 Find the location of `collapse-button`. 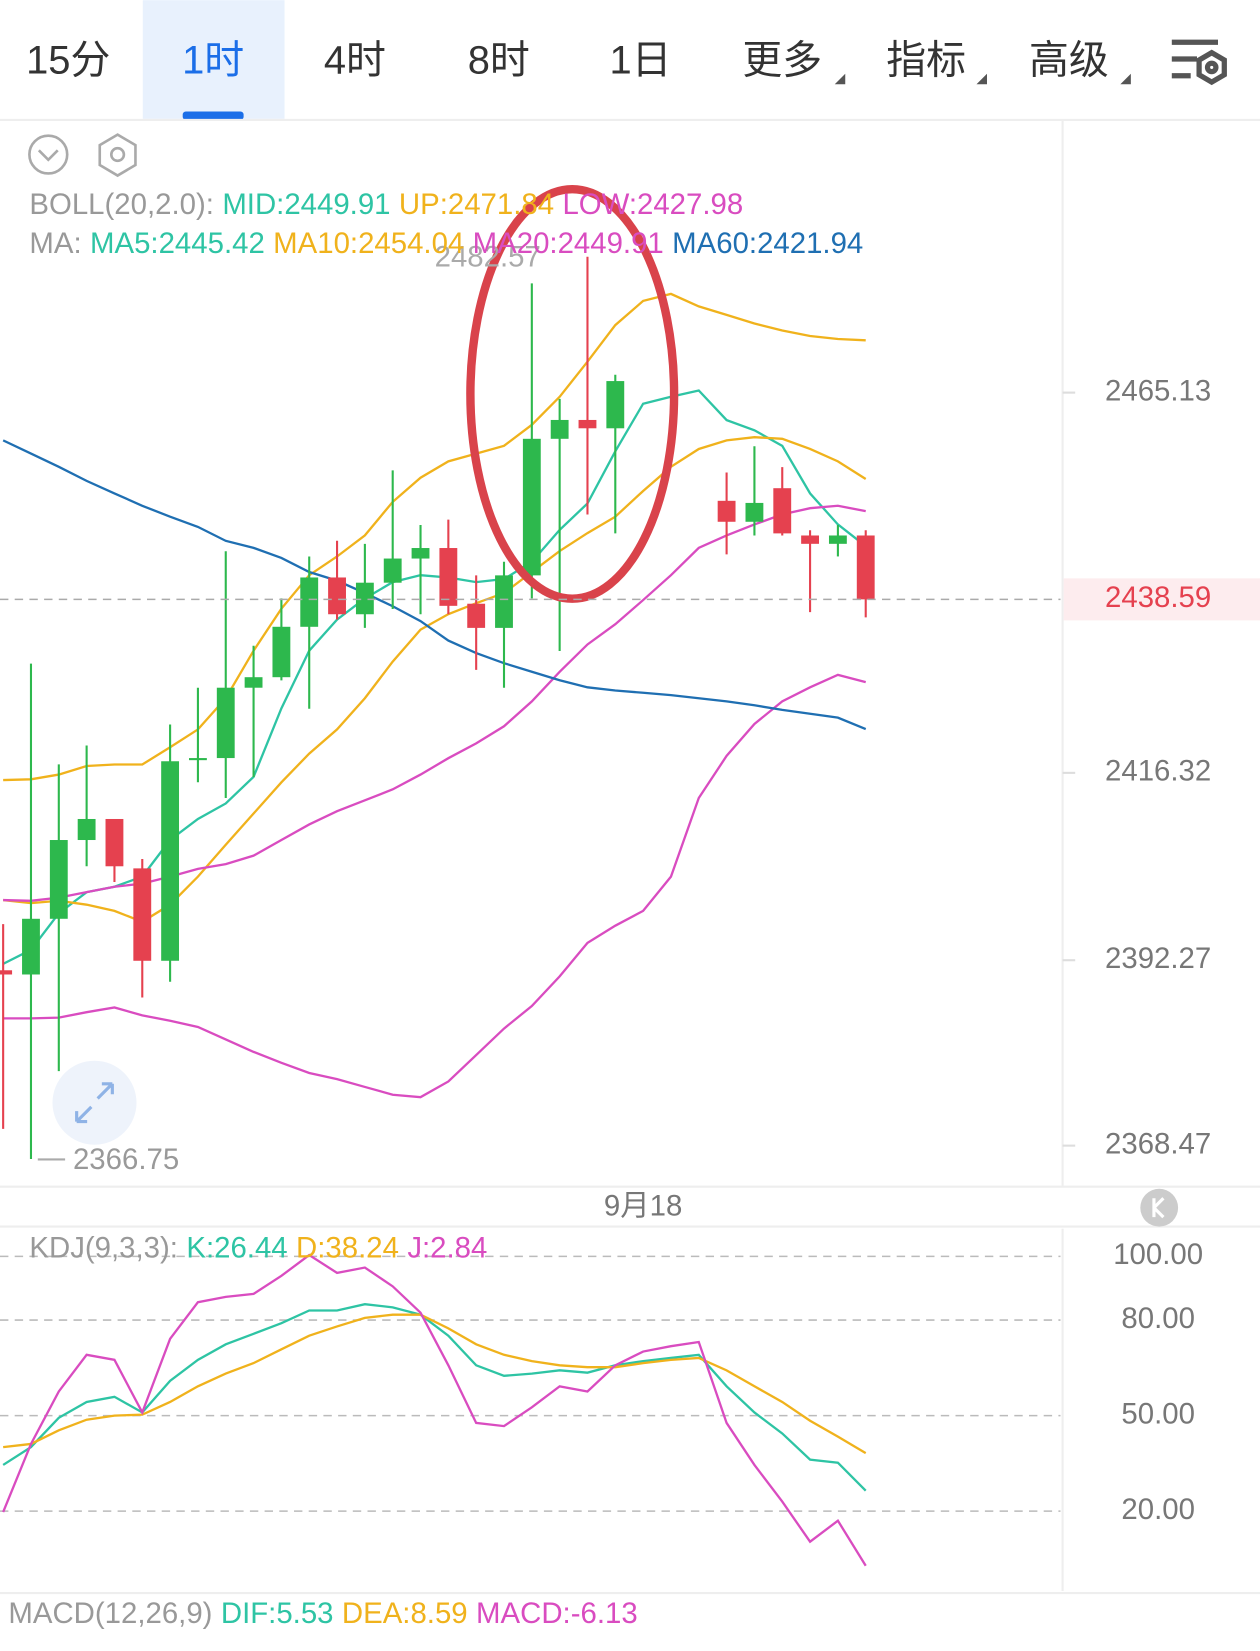

collapse-button is located at coordinates (48, 154).